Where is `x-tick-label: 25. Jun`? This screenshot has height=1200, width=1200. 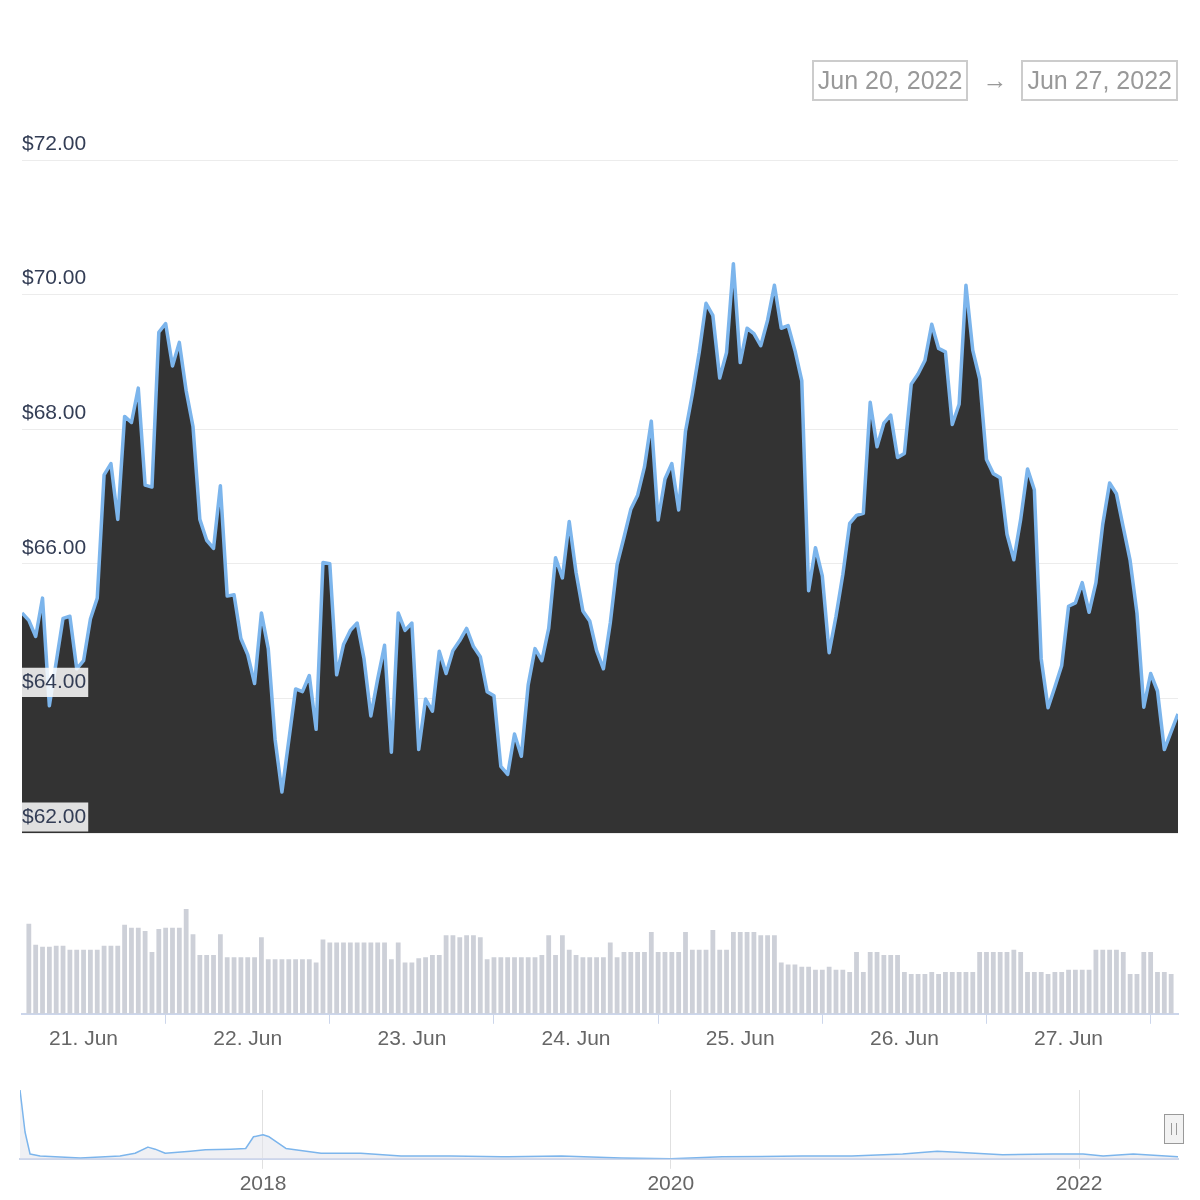
x-tick-label: 25. Jun is located at coordinates (740, 1038).